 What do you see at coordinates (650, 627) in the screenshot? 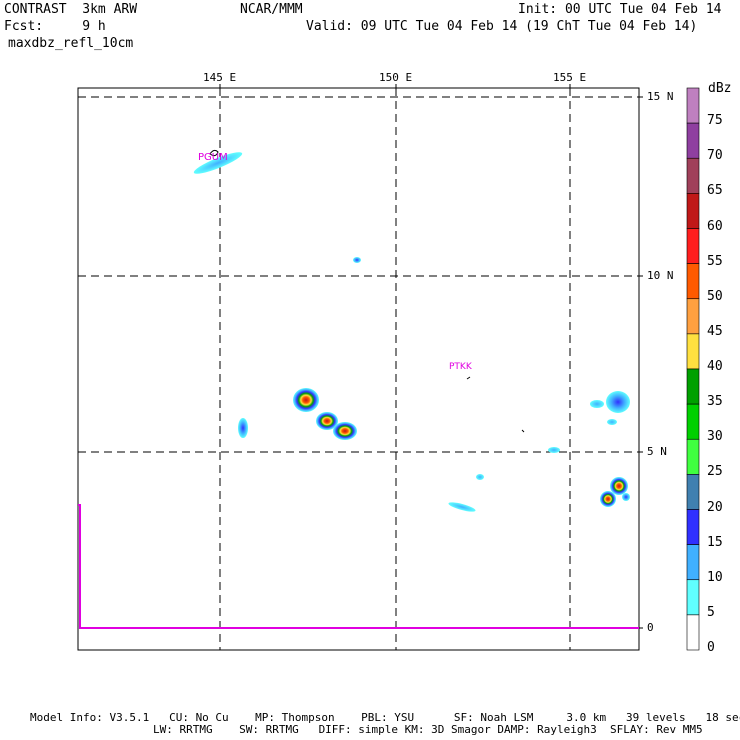
I see `lat-label-0: 0` at bounding box center [650, 627].